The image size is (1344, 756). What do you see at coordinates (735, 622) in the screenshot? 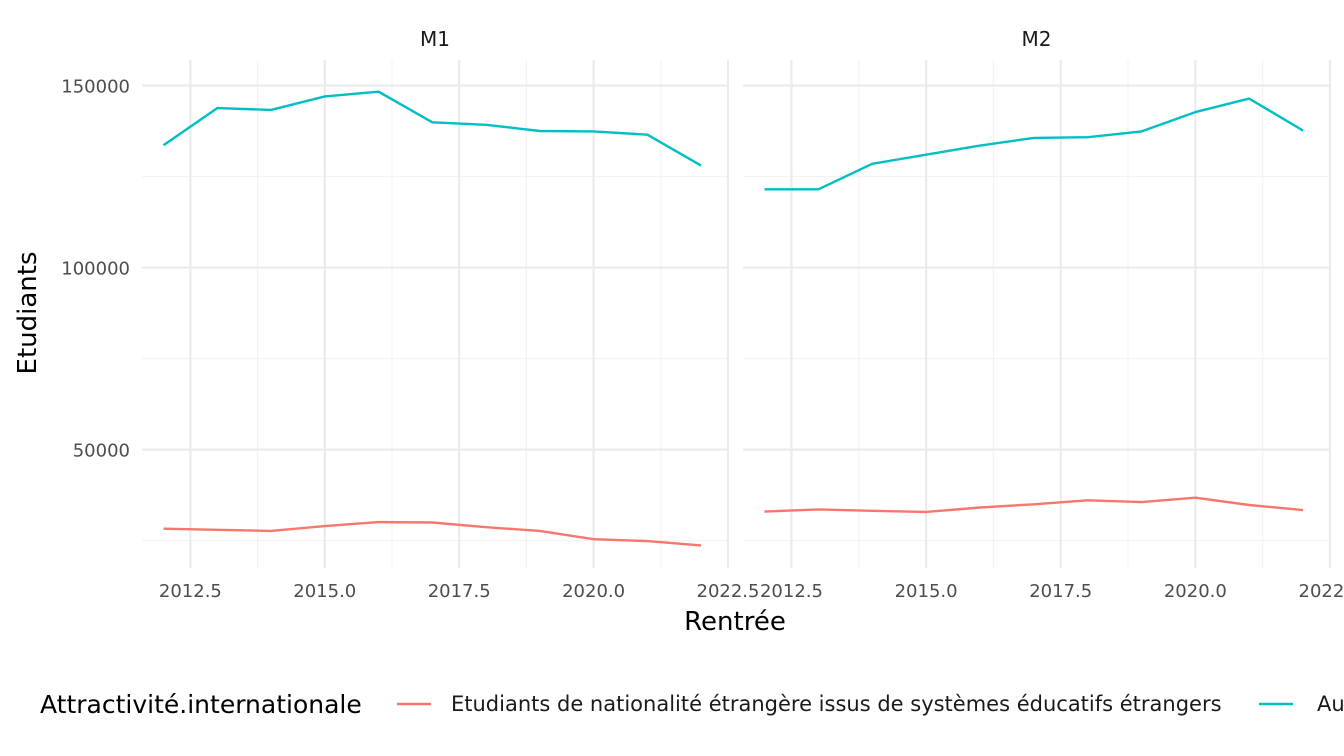
I see `x-axis-title: Rentrée` at bounding box center [735, 622].